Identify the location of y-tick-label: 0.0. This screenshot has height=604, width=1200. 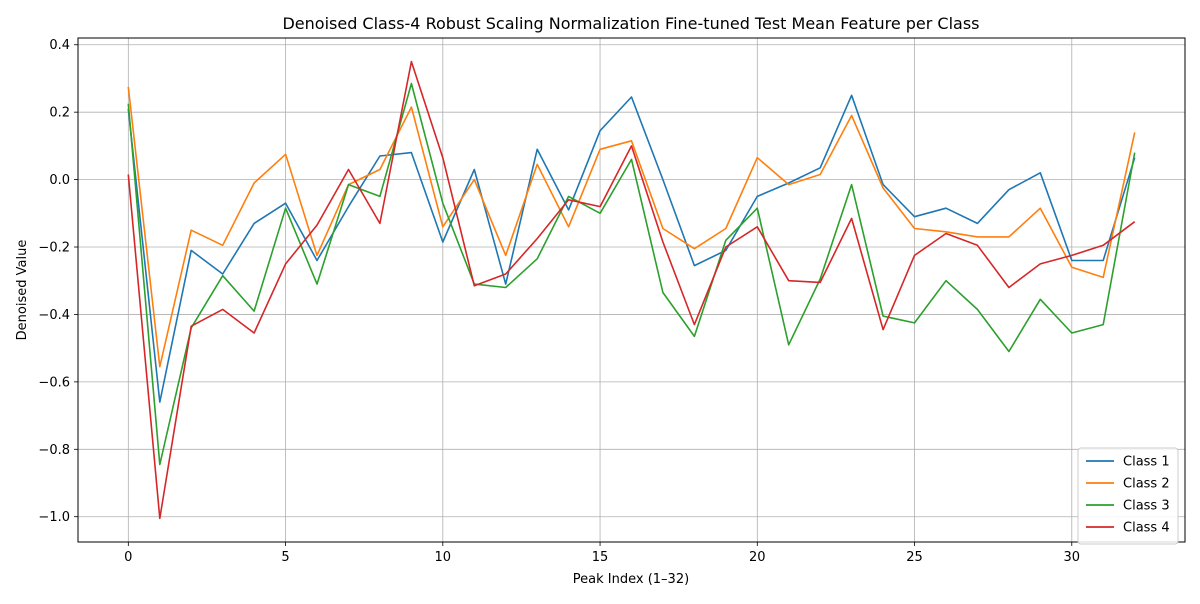
(59, 180).